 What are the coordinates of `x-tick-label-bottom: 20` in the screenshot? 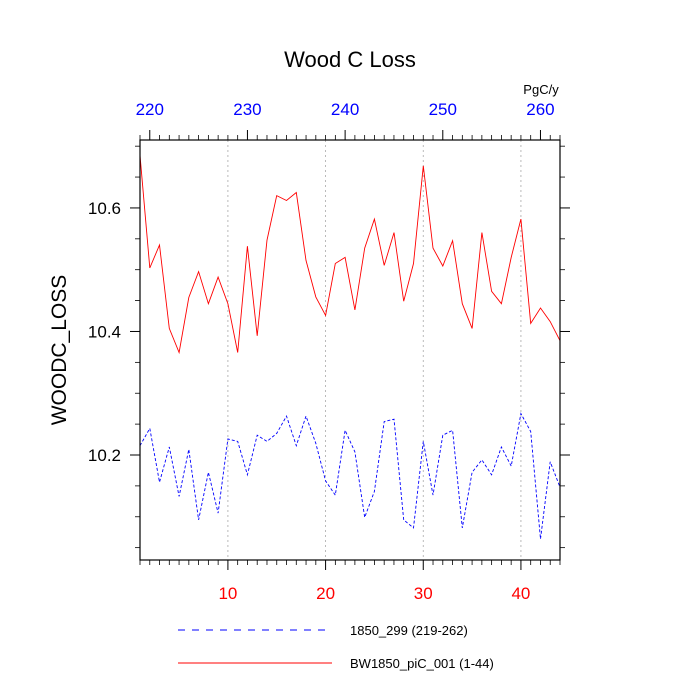 It's located at (325, 593).